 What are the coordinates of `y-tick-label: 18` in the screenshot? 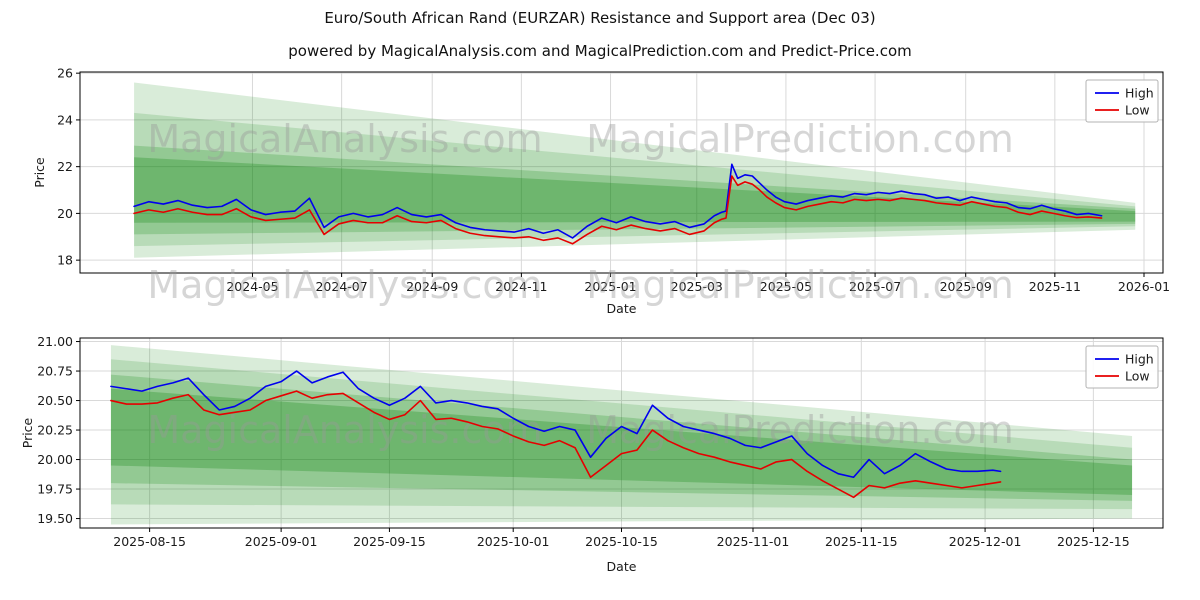 It's located at (65, 260).